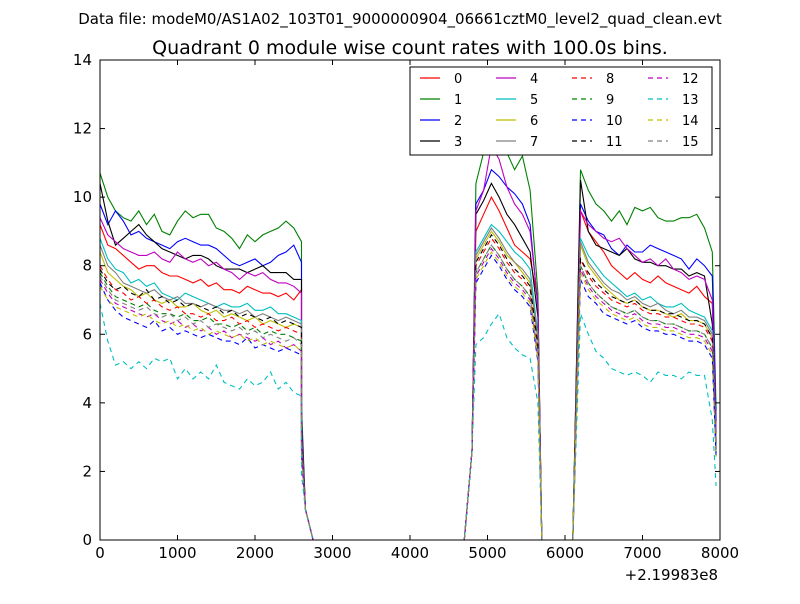 The image size is (800, 604). Describe the element at coordinates (177, 553) in the screenshot. I see `x-tick-label: 1000` at that location.